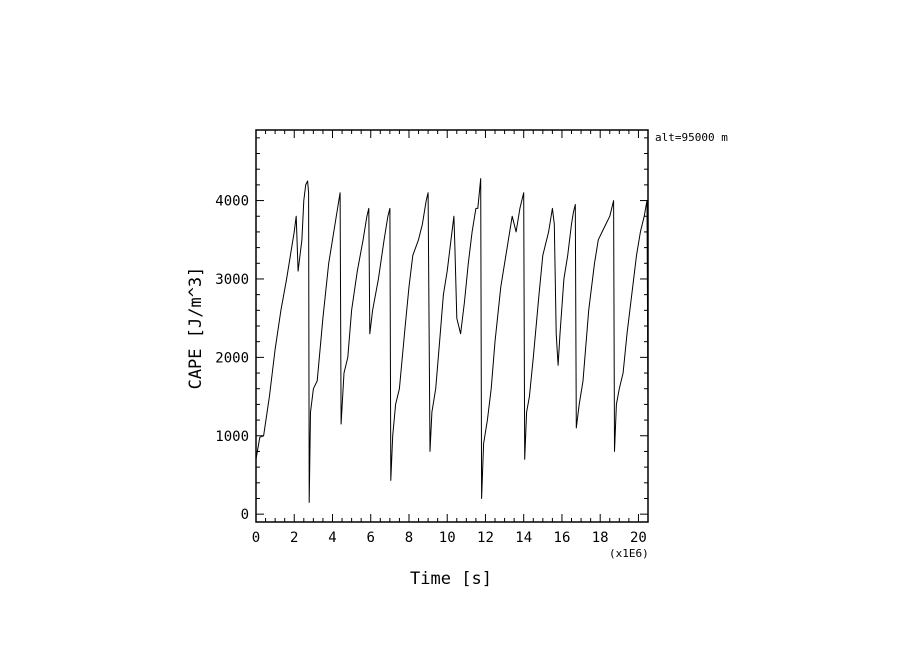  What do you see at coordinates (447, 538) in the screenshot?
I see `x-tick-label: 10` at bounding box center [447, 538].